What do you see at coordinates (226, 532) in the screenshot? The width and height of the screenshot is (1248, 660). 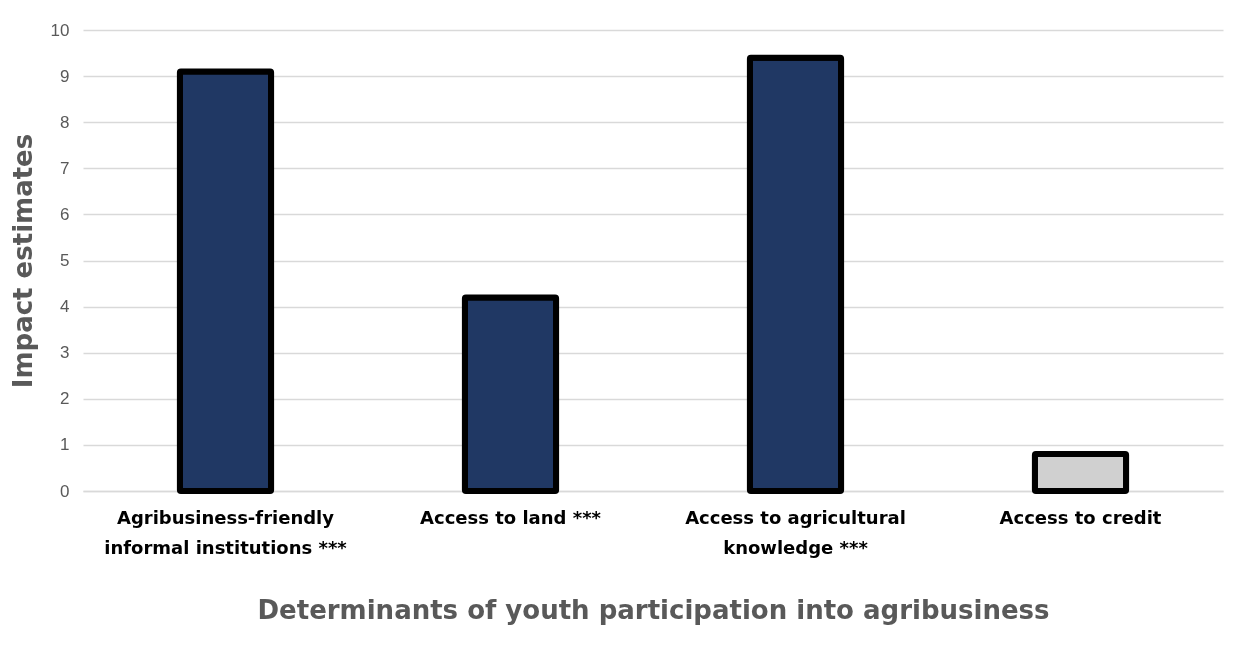 I see `x-tick-label: Agribusiness-friendly informal institutions ***` at bounding box center [226, 532].